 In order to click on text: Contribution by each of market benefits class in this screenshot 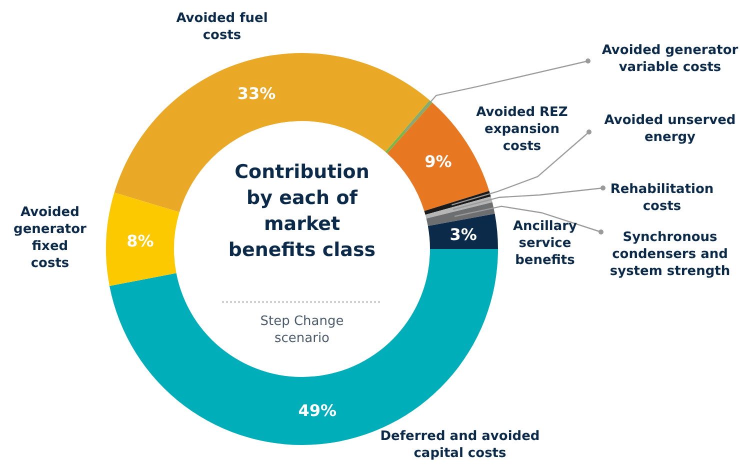, I will do `click(302, 211)`.